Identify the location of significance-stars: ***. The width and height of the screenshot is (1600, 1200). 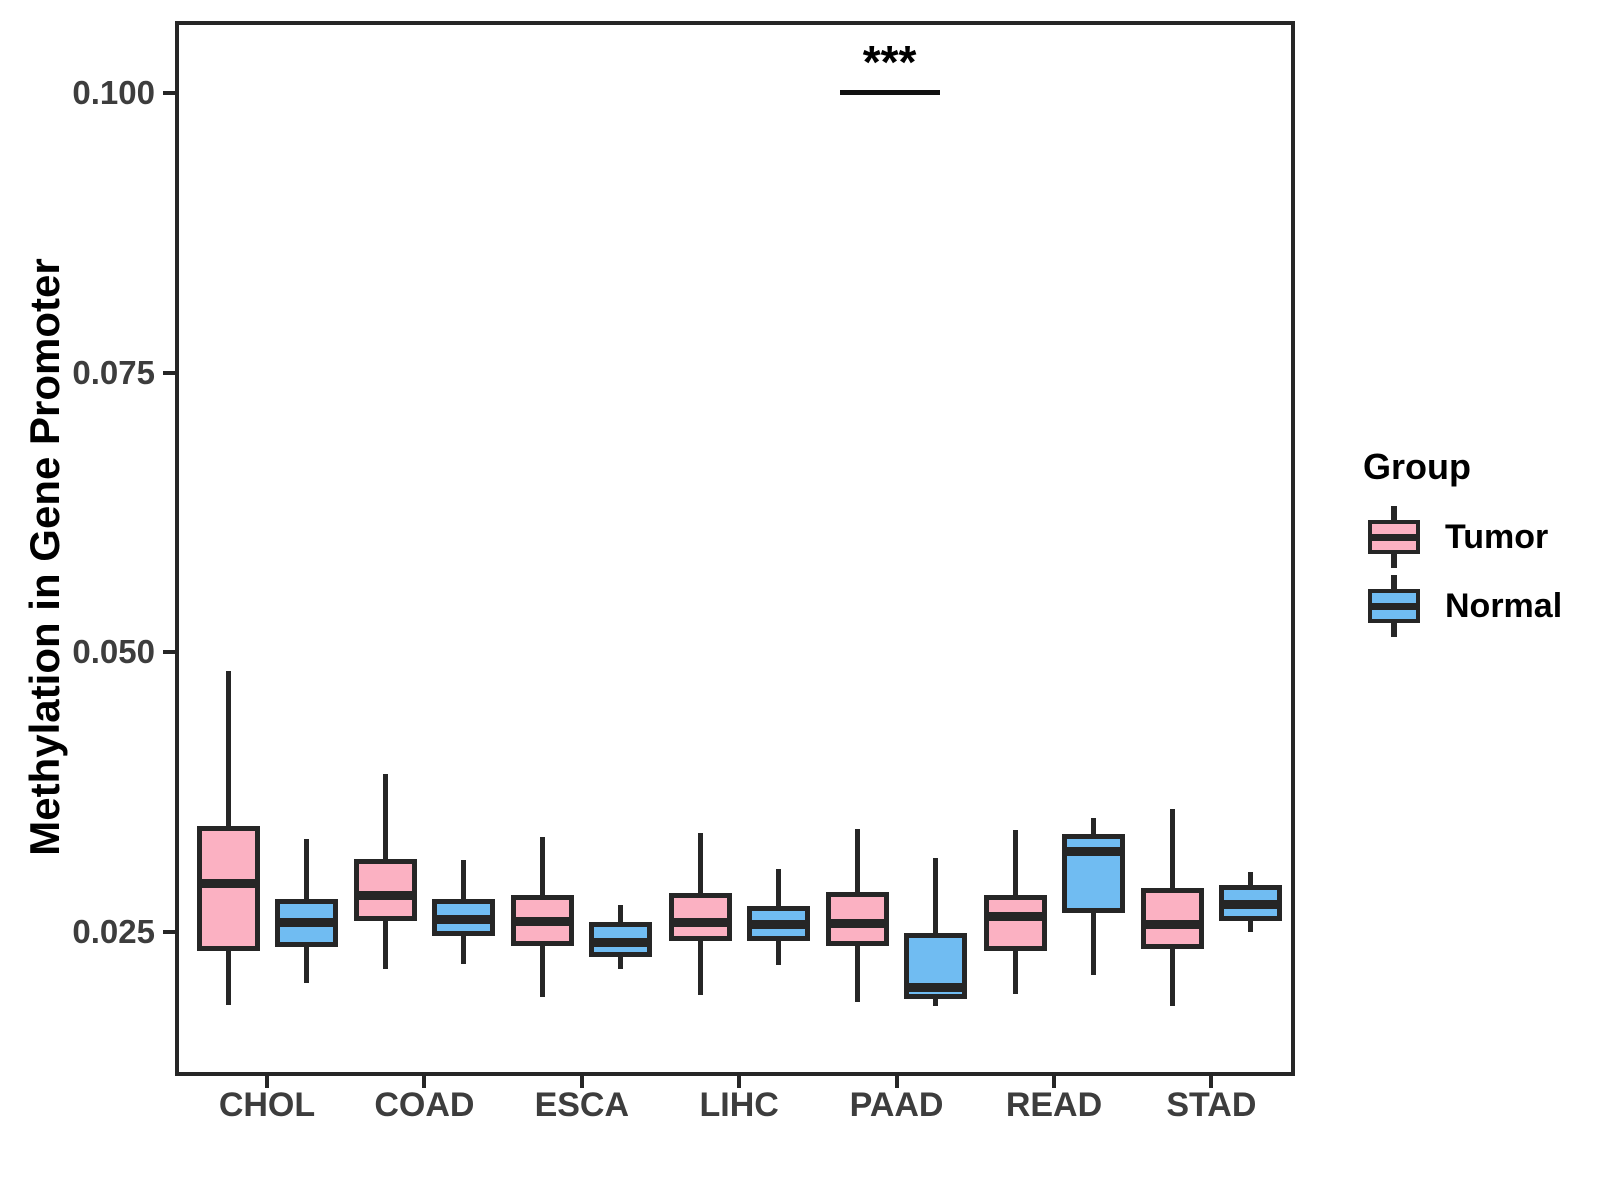
(889, 62).